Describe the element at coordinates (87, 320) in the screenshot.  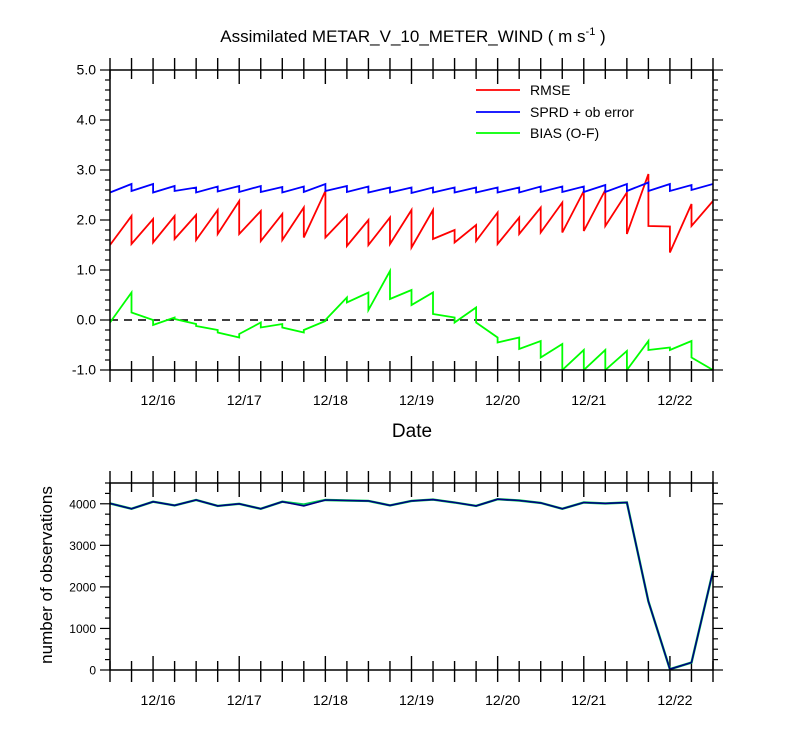
I see `y-tick-label: 0.0` at that location.